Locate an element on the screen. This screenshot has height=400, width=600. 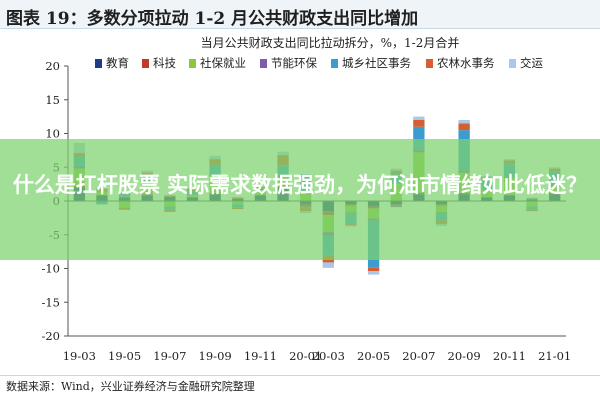
x-tick-label-9: 20-09 is located at coordinates (464, 356).